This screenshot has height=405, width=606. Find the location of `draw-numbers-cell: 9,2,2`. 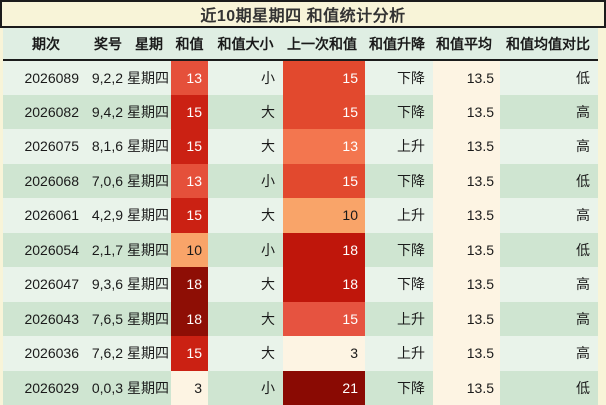

draw-numbers-cell: 9,2,2 is located at coordinates (107, 77).